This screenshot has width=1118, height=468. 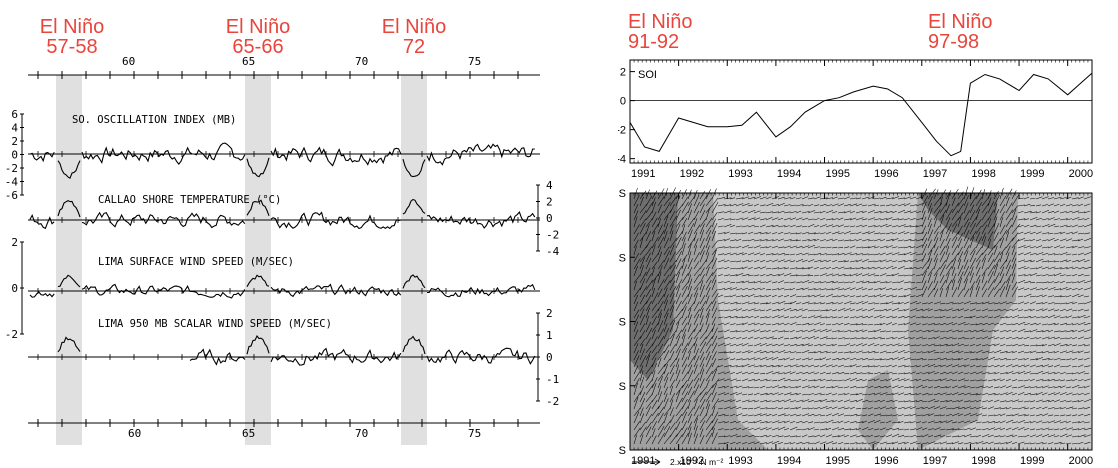 What do you see at coordinates (623, 102) in the screenshot?
I see `soi-y-tick-label: 0` at bounding box center [623, 102].